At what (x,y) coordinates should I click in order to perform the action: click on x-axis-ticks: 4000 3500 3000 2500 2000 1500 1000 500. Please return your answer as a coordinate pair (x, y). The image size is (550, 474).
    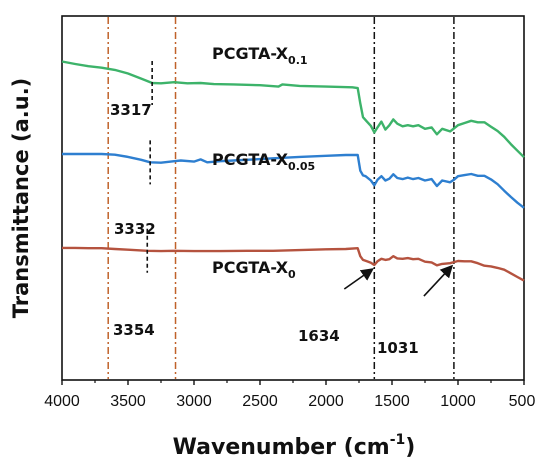
    Looking at the image, I should click on (289, 395).